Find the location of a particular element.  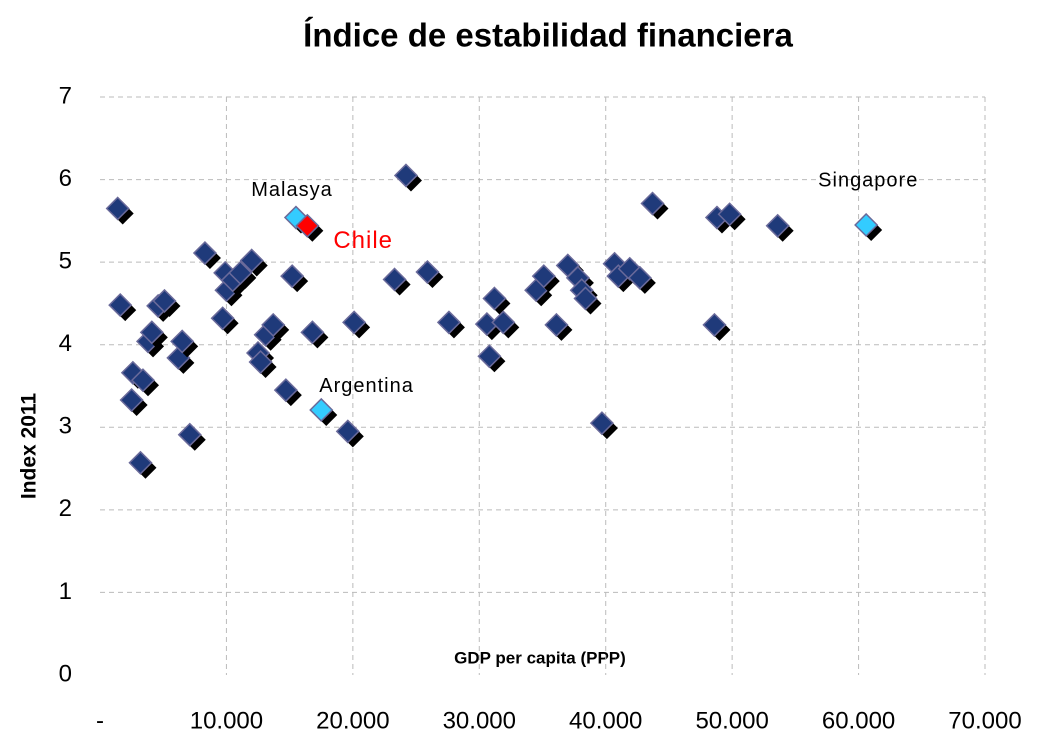

x-tick-label: 10.000 is located at coordinates (226, 720).